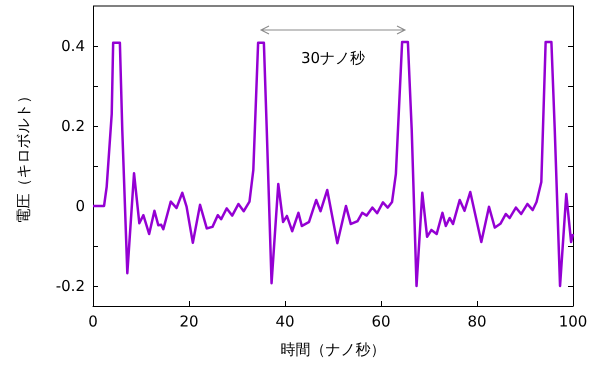  What do you see at coordinates (73, 46) in the screenshot?
I see `y-tick-label: 0.4` at bounding box center [73, 46].